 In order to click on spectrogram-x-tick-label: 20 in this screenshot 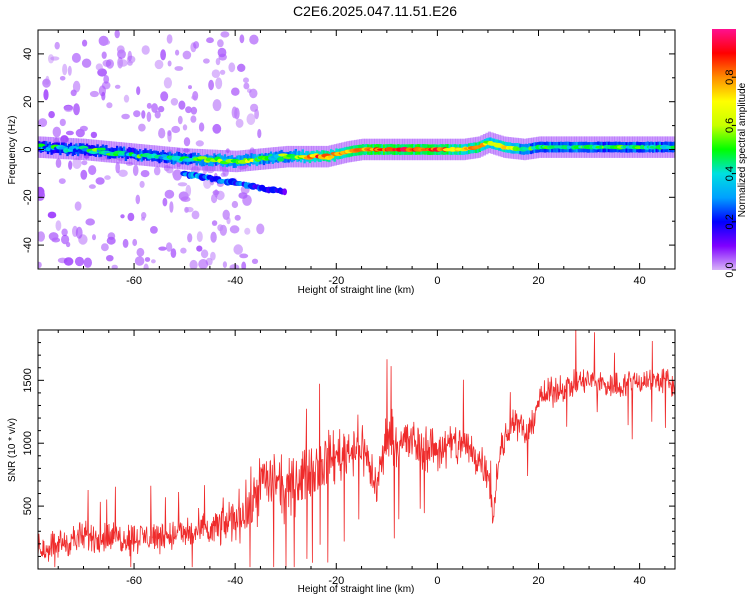, I will do `click(538, 281)`.